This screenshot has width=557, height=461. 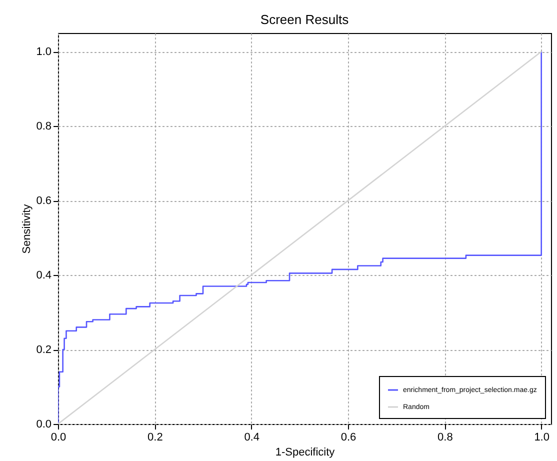 I want to click on y-tick-label: 0.4, so click(x=44, y=276).